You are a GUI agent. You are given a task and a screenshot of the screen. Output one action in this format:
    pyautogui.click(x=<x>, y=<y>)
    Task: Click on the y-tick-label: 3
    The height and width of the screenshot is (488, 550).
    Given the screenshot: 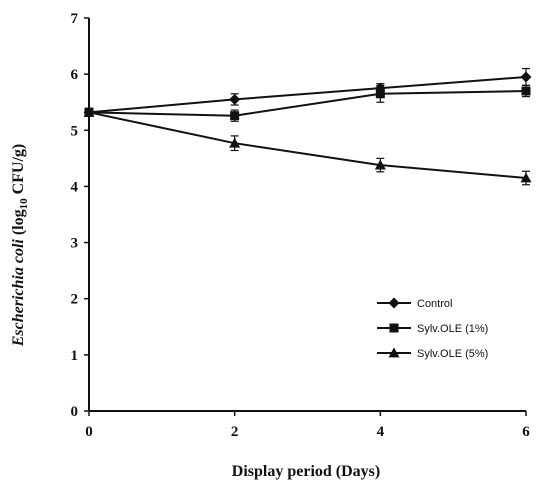 What is the action you would take?
    pyautogui.click(x=75, y=244)
    